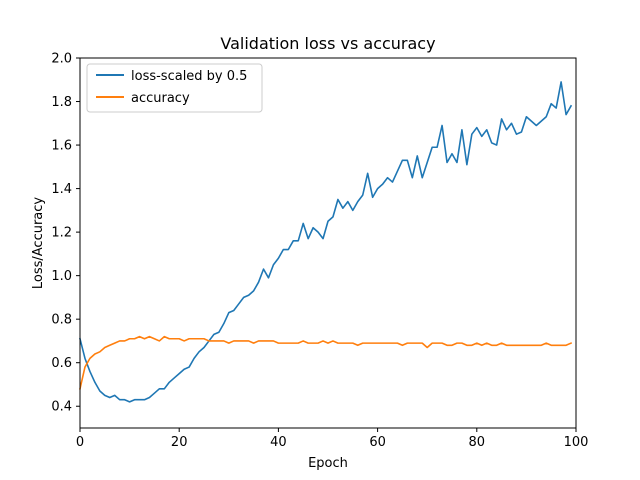 The width and height of the screenshot is (640, 480). What do you see at coordinates (179, 442) in the screenshot?
I see `x-tick-label: 20` at bounding box center [179, 442].